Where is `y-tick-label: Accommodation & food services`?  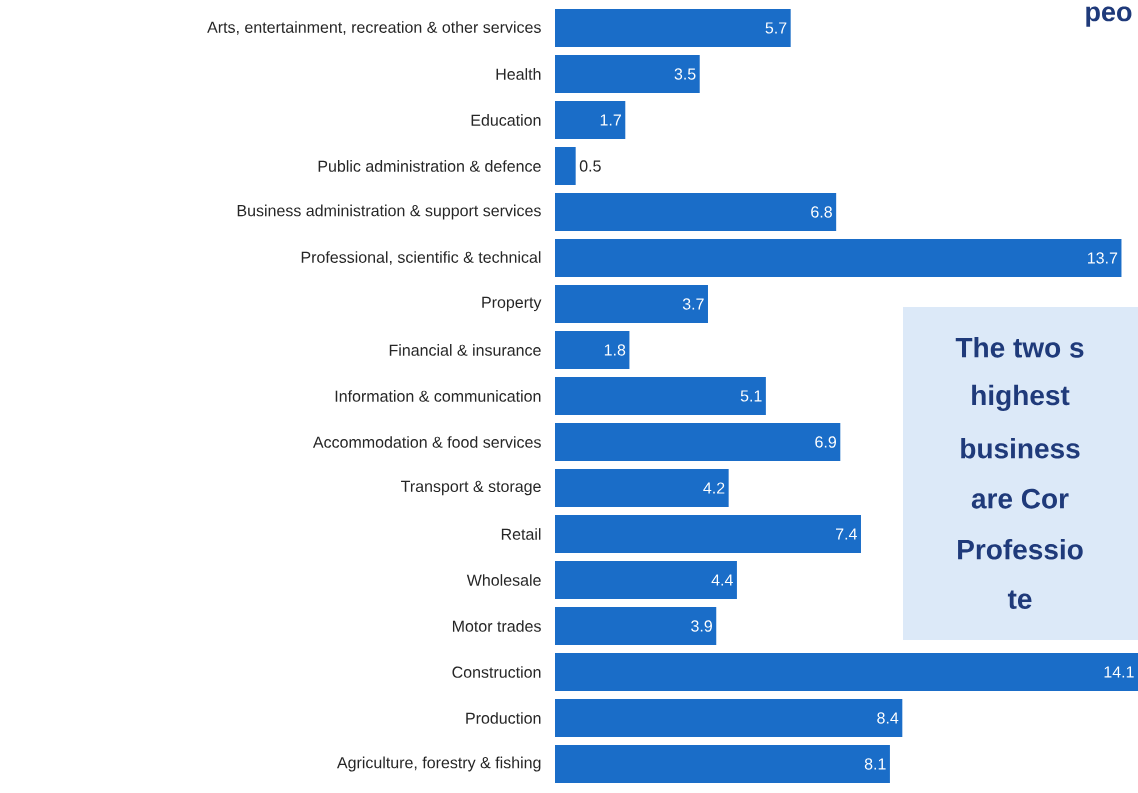 y-tick-label: Accommodation & food services is located at coordinates (426, 442).